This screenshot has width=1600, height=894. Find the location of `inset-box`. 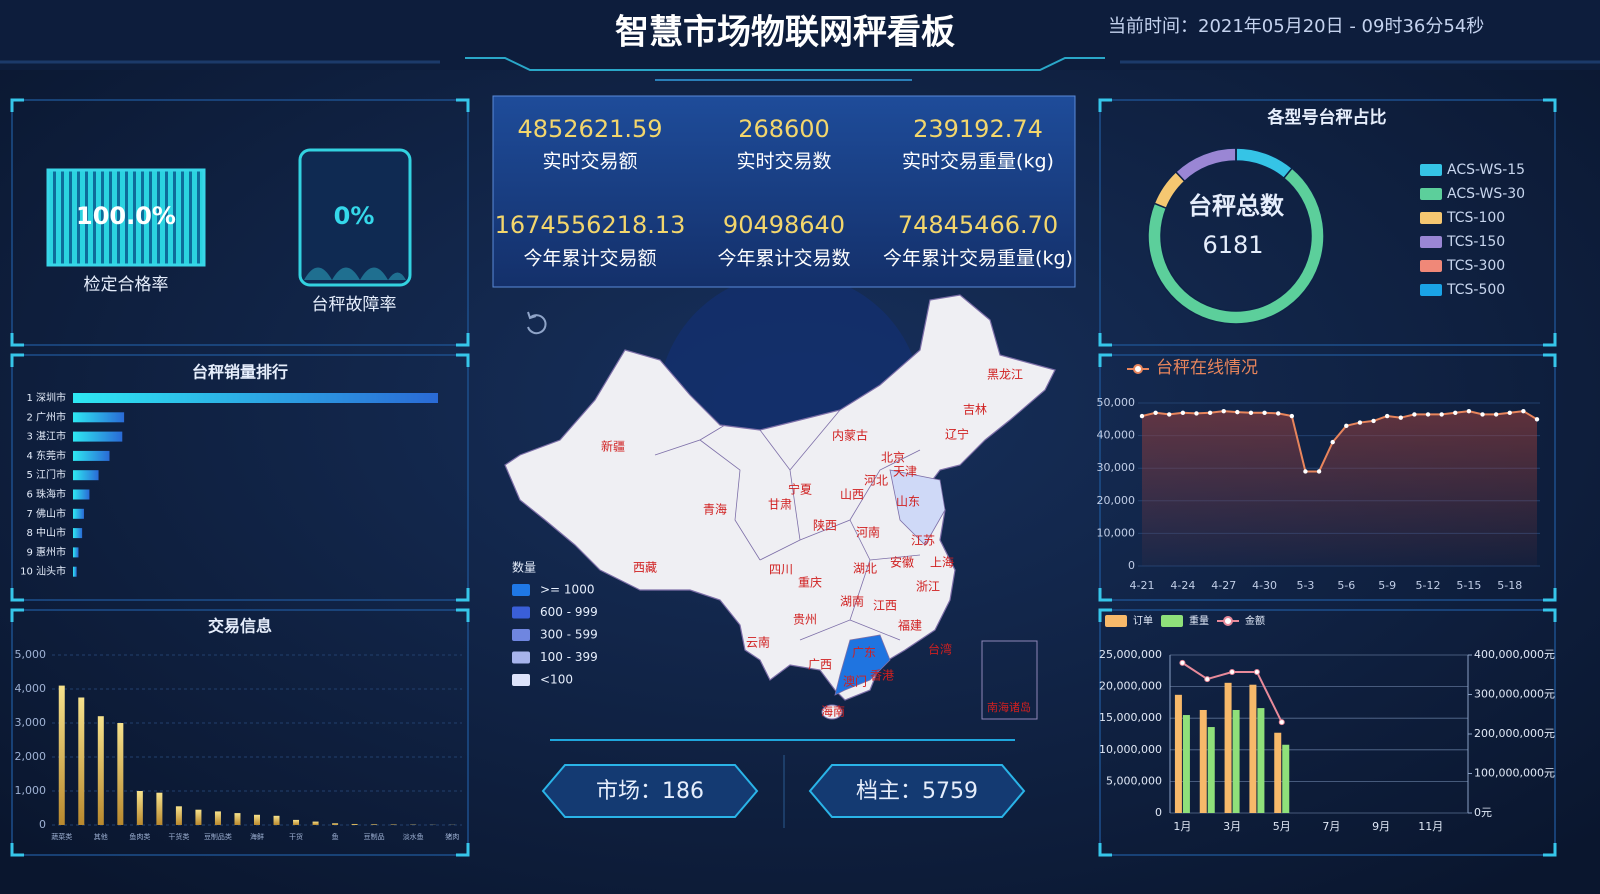

inset-box is located at coordinates (1009, 680).